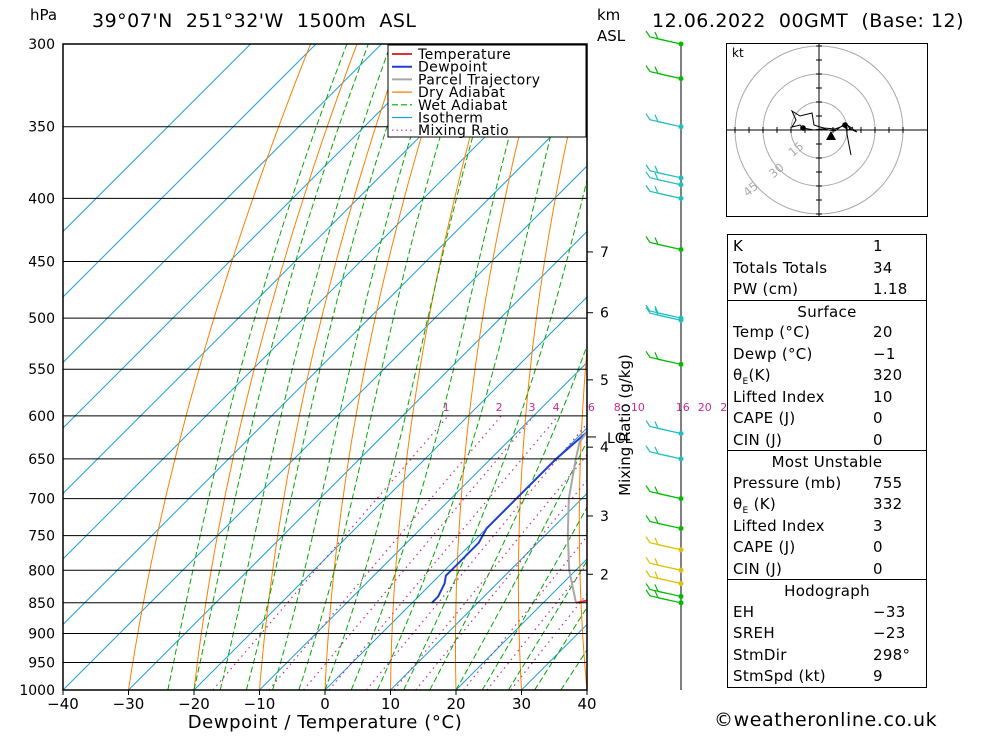 This screenshot has height=737, width=1000. Describe the element at coordinates (604, 517) in the screenshot. I see `height-tick-label: 3` at that location.